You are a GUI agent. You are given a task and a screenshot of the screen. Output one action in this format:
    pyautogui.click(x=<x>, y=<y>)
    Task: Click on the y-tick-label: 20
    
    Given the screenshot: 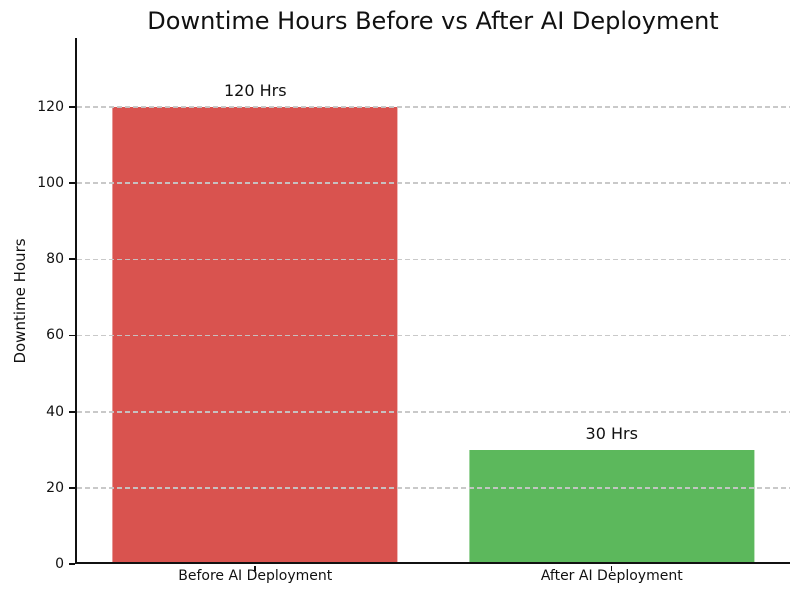 What is the action you would take?
    pyautogui.click(x=55, y=487)
    